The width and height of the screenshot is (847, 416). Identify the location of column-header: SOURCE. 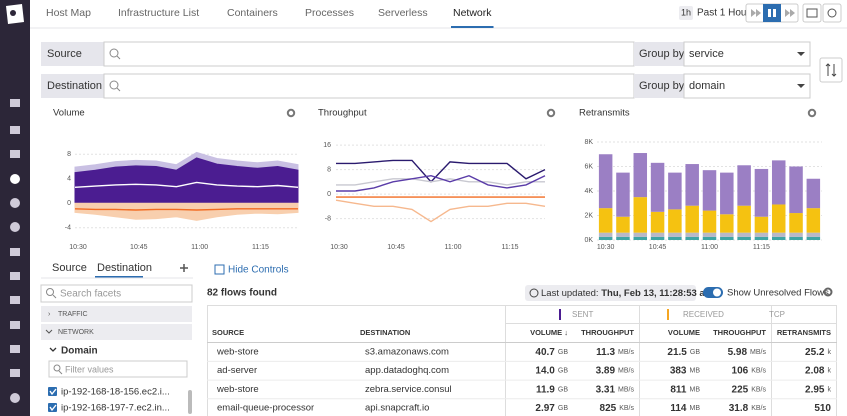
(228, 332).